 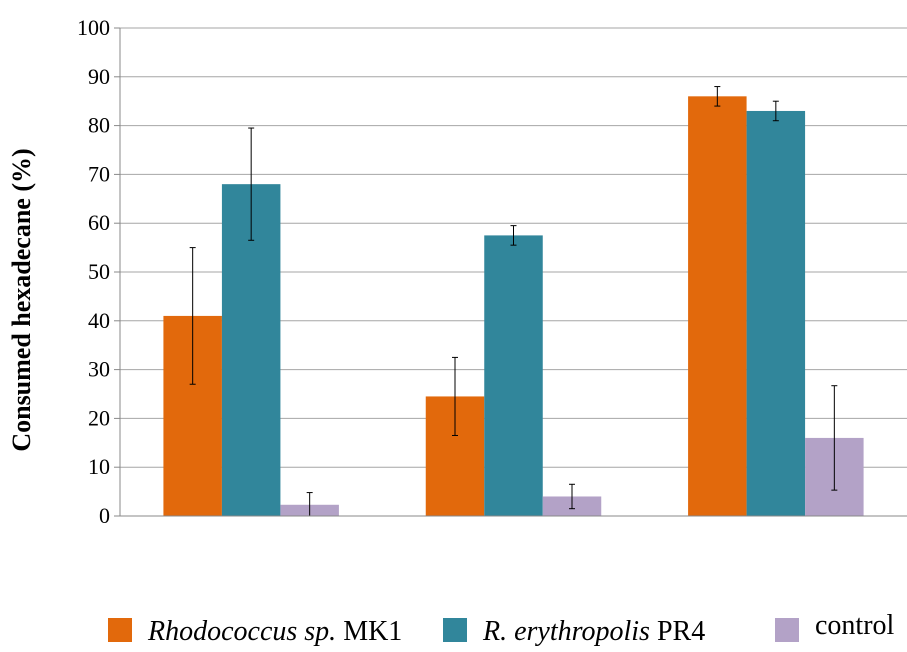 I want to click on y-tick-label: 10, so click(x=99, y=466).